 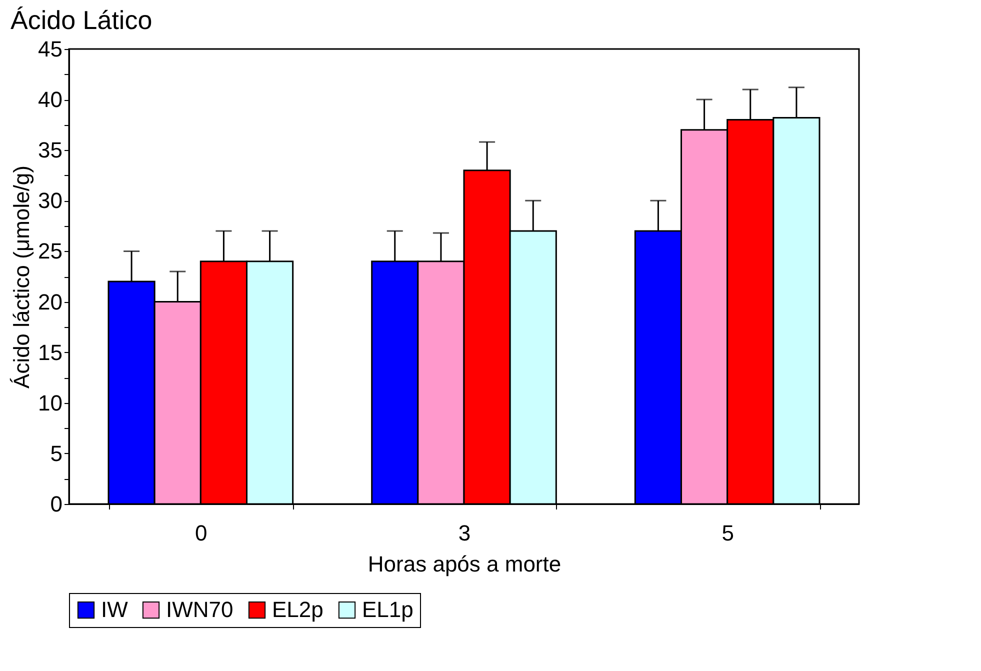 I want to click on legend-label: IWN70, so click(x=200, y=609).